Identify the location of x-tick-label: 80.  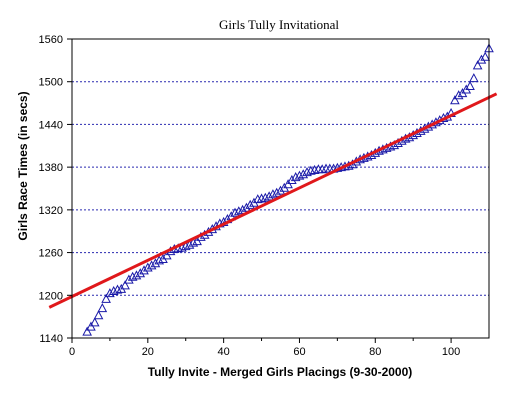
(375, 352).